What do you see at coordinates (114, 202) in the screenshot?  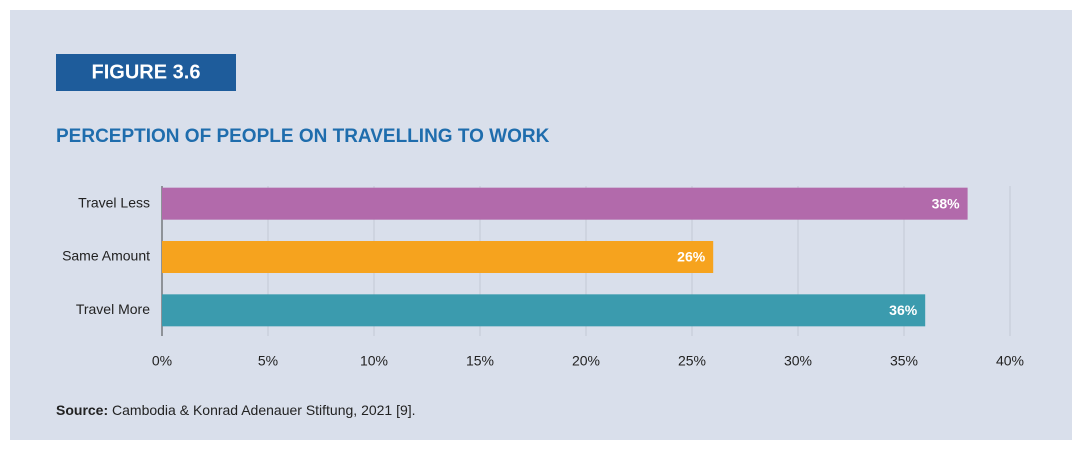 I see `y-tick-label: Travel Less` at bounding box center [114, 202].